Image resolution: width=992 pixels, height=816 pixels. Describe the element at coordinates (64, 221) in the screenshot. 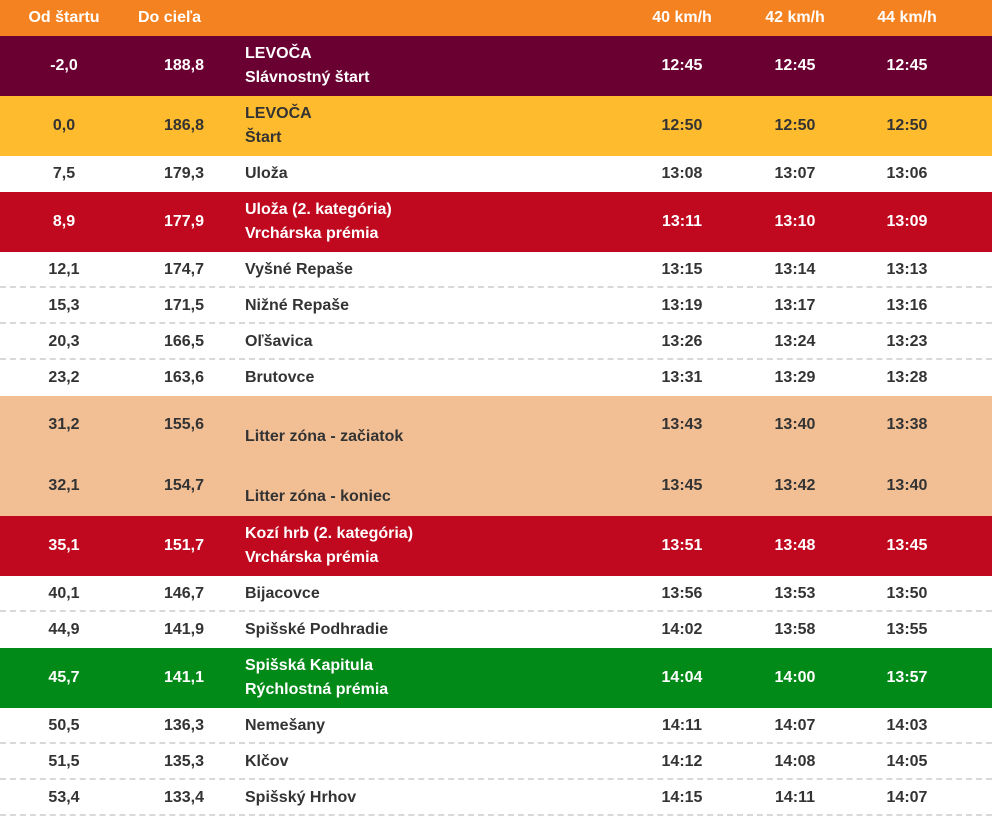

I see `km-from-start: 8,9` at that location.